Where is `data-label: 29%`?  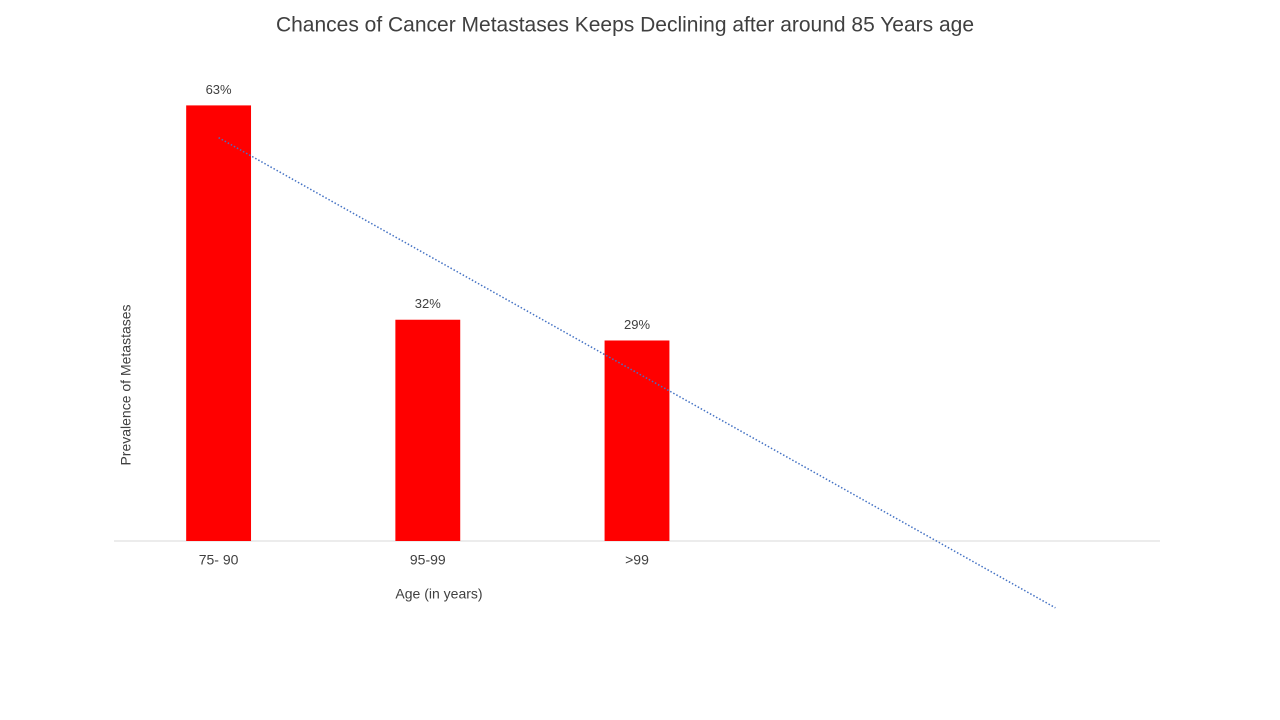
data-label: 29% is located at coordinates (637, 324).